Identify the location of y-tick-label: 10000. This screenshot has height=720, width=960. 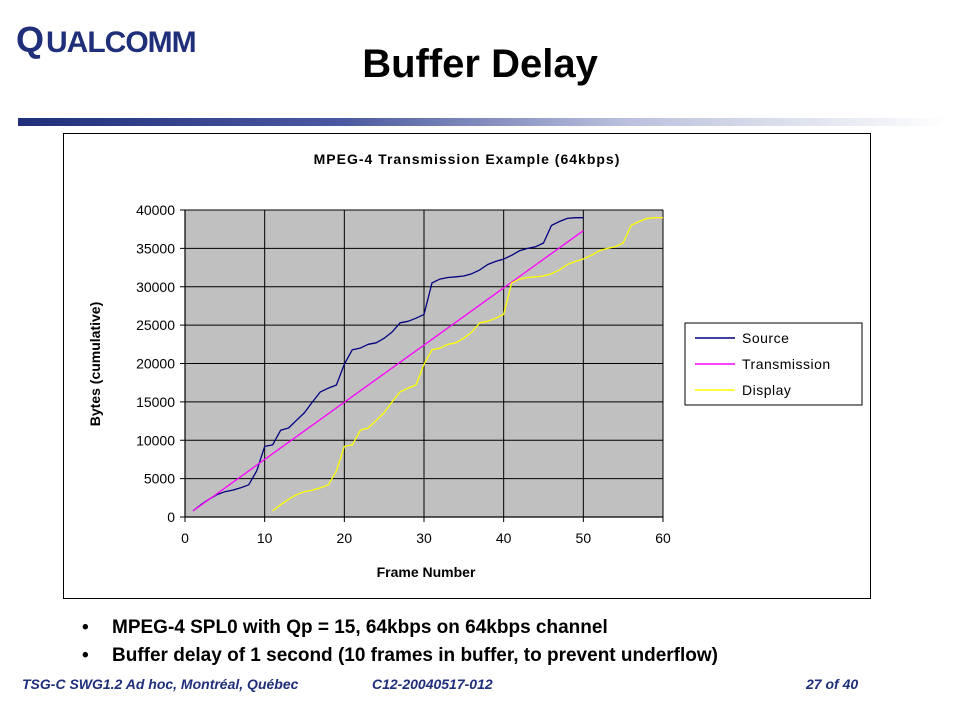
(155, 440).